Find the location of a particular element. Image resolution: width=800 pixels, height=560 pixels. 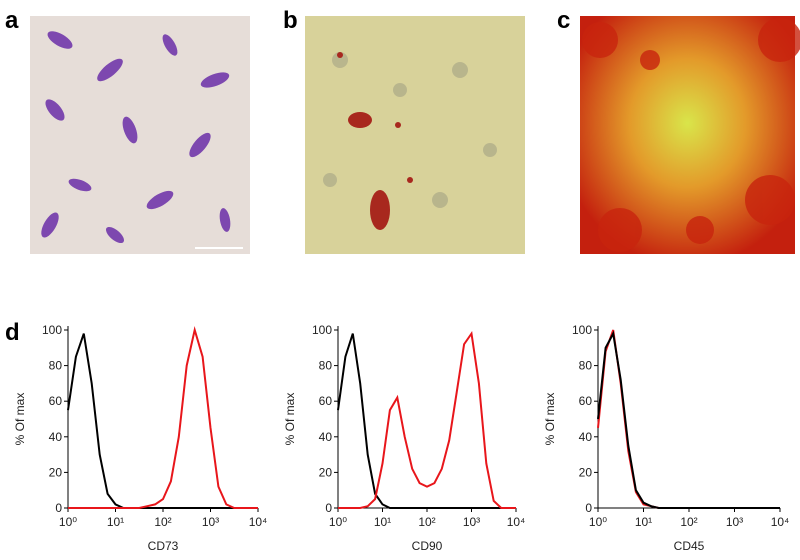

panel-label: a is located at coordinates (12, 20).